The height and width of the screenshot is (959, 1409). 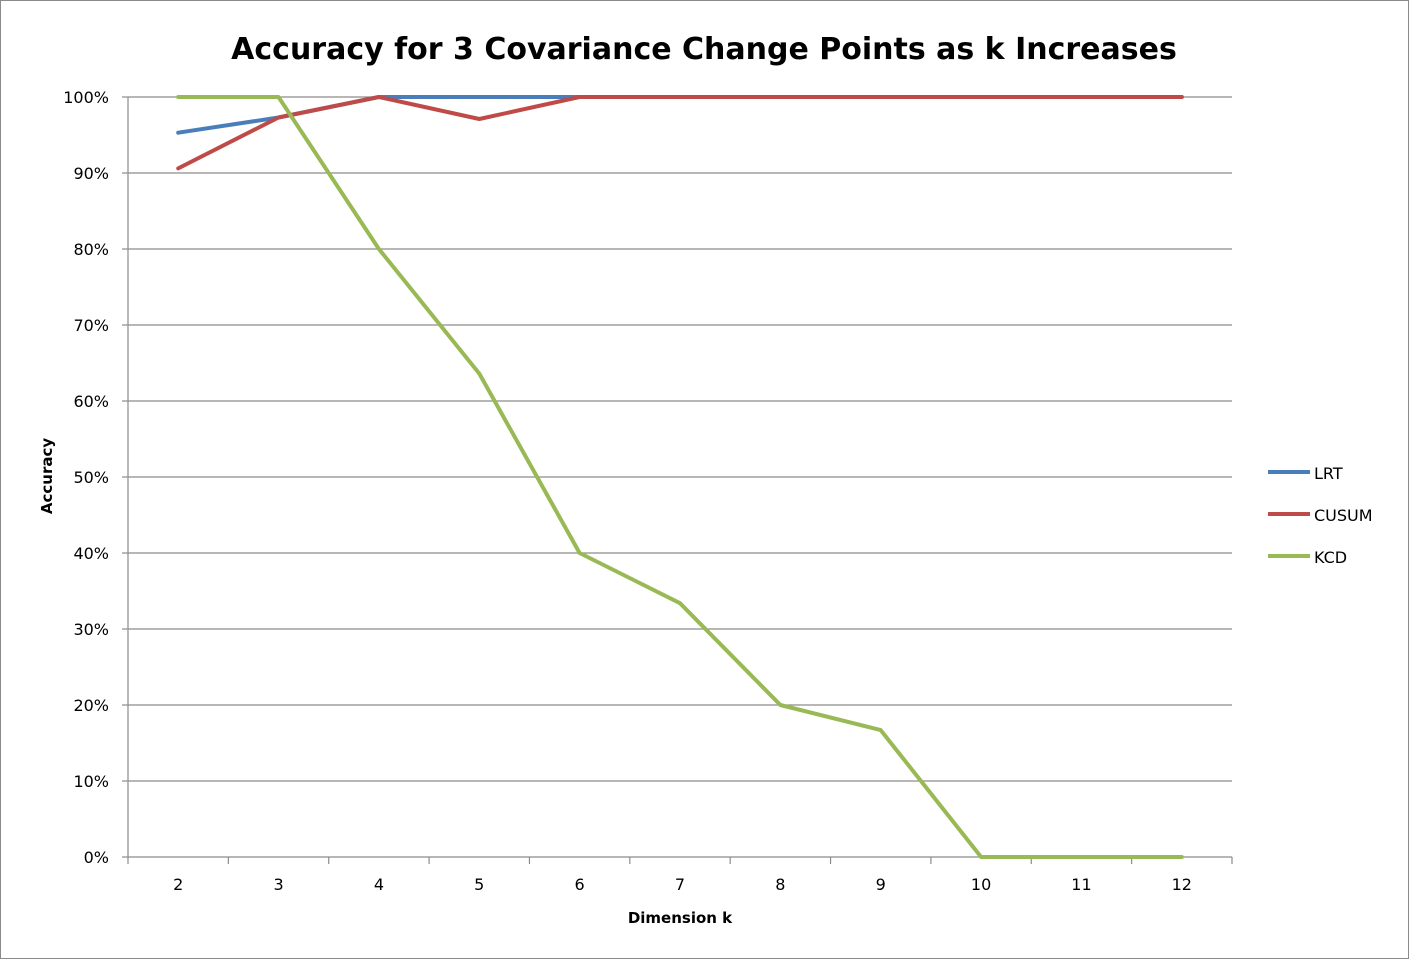 What do you see at coordinates (91, 173) in the screenshot?
I see `y-tick-label: 90%` at bounding box center [91, 173].